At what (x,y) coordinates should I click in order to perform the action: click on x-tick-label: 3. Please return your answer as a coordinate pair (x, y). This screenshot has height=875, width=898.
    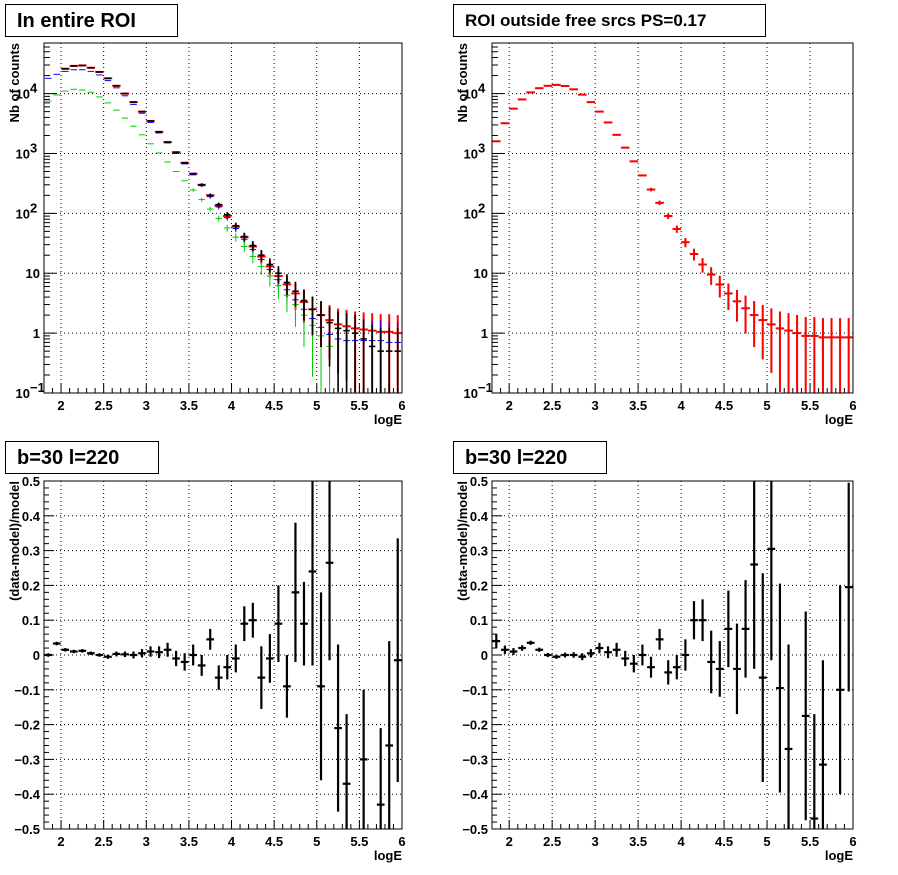
    Looking at the image, I should click on (146, 841).